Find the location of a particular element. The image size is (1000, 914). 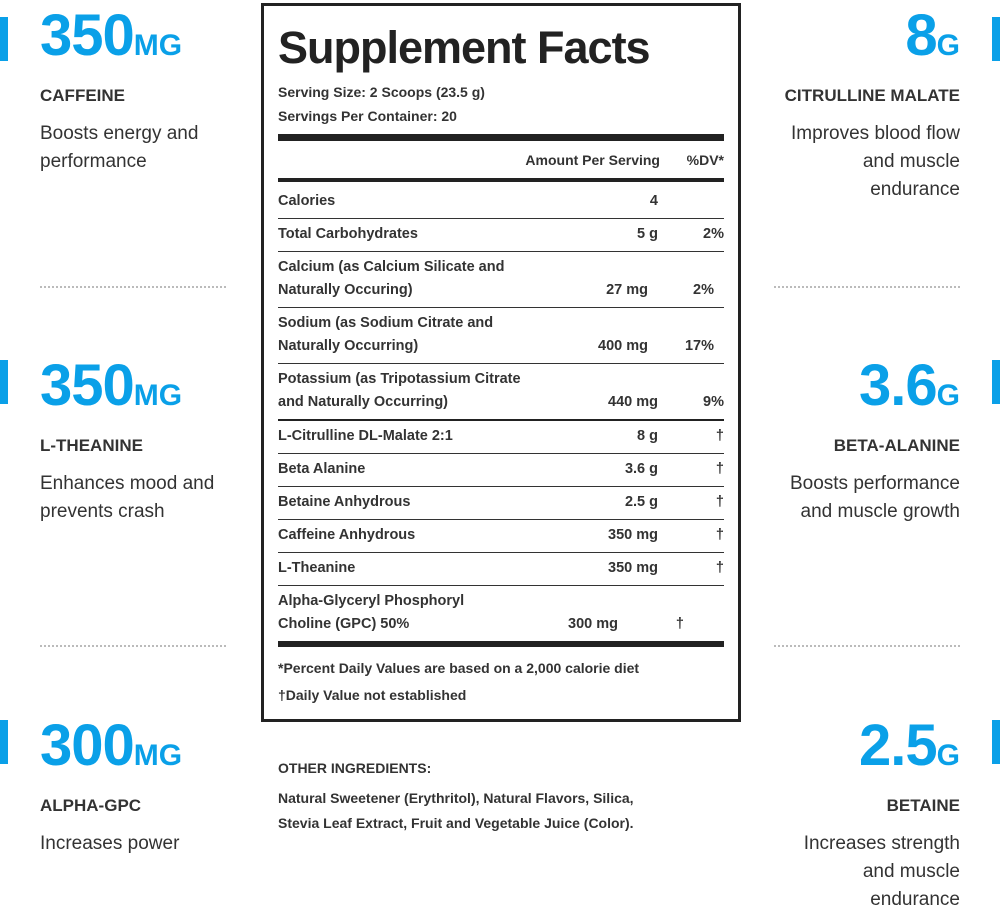

dv-header: %DV* is located at coordinates (705, 159).